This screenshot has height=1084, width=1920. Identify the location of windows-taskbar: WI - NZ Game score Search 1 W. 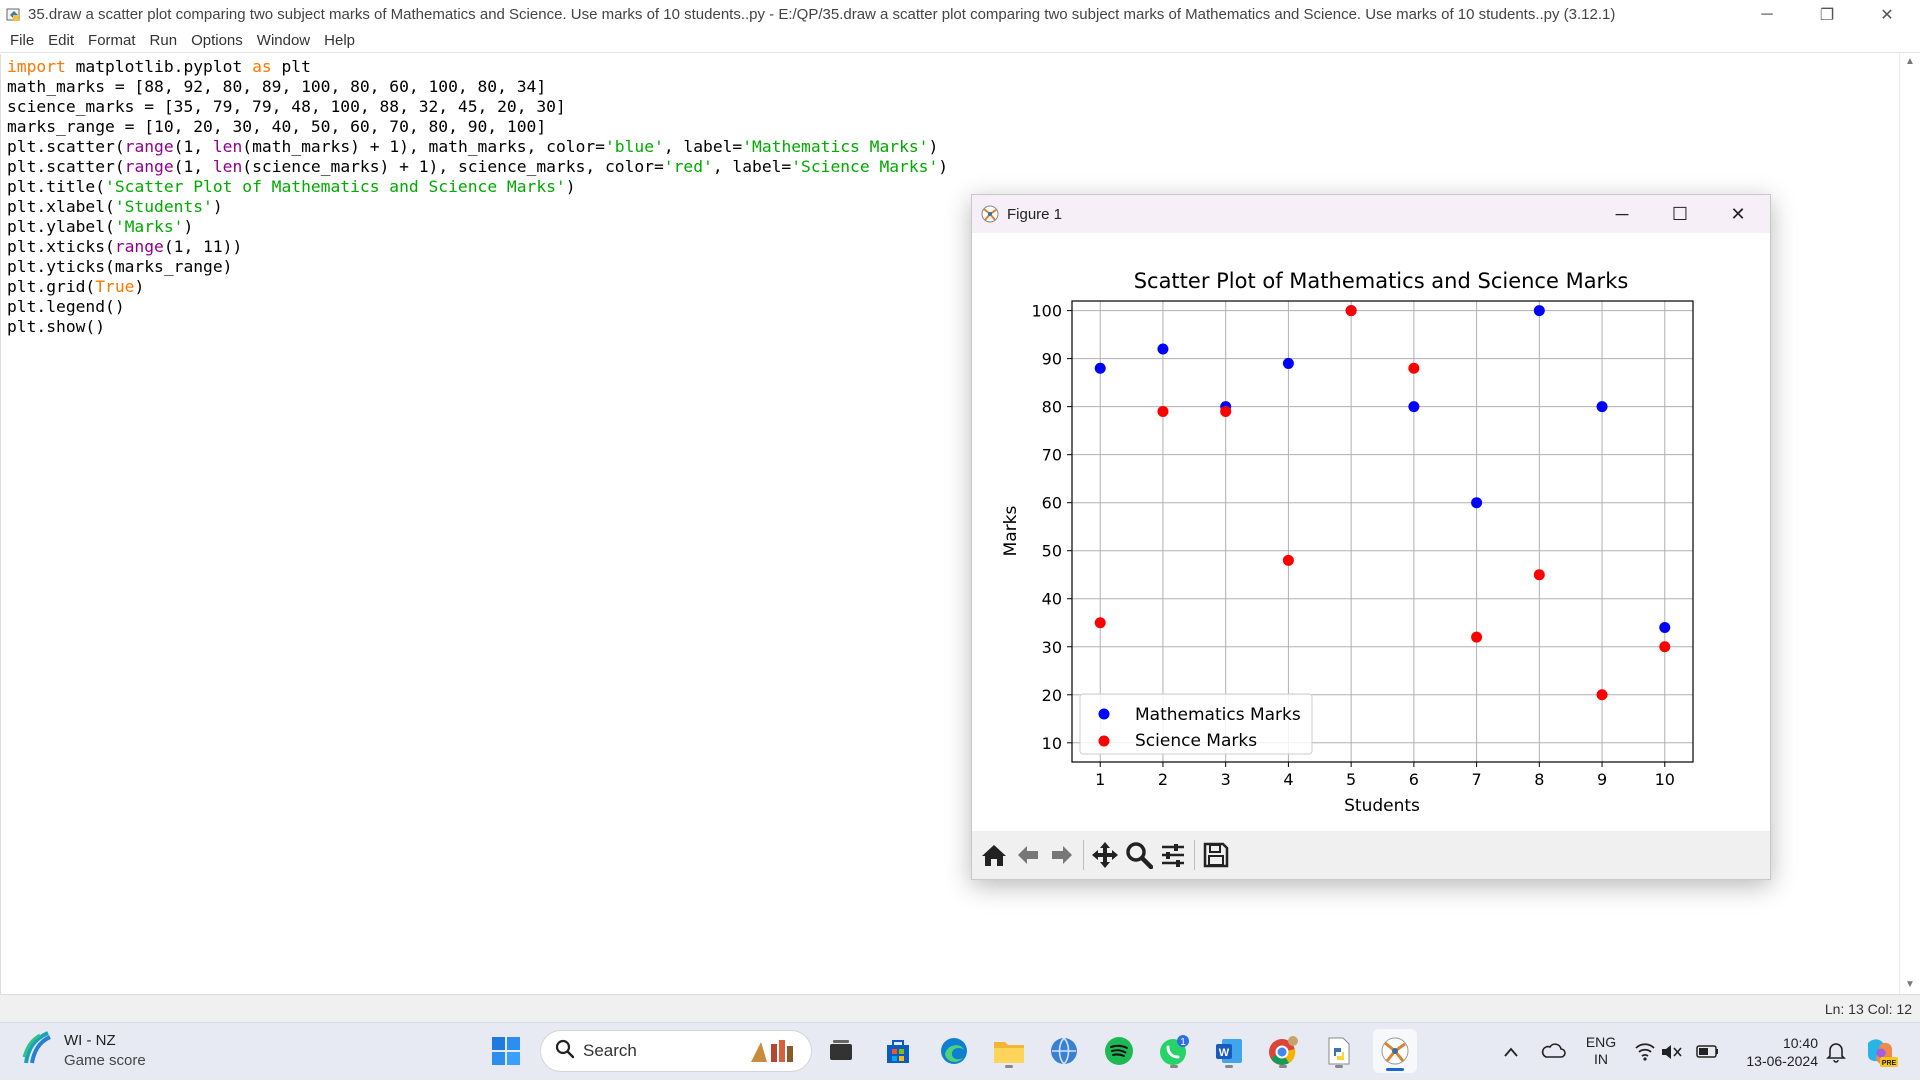
(960, 1051).